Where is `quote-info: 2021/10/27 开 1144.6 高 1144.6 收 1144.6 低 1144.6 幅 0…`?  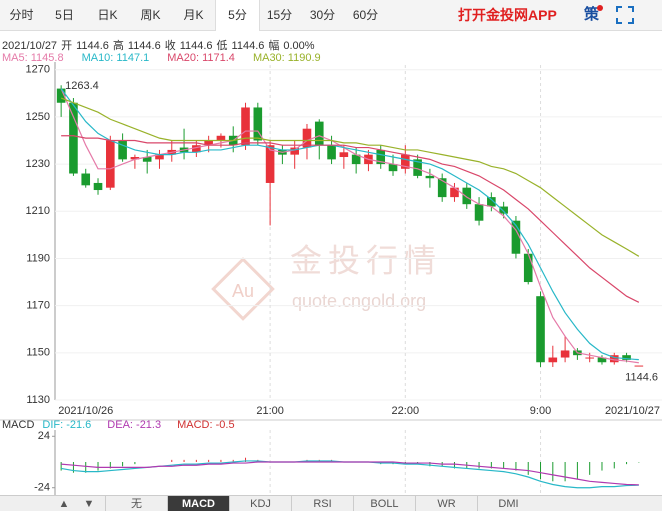 quote-info: 2021/10/27 开 1144.6 高 1144.6 收 1144.6 低 1144.6 幅 0… is located at coordinates (160, 45).